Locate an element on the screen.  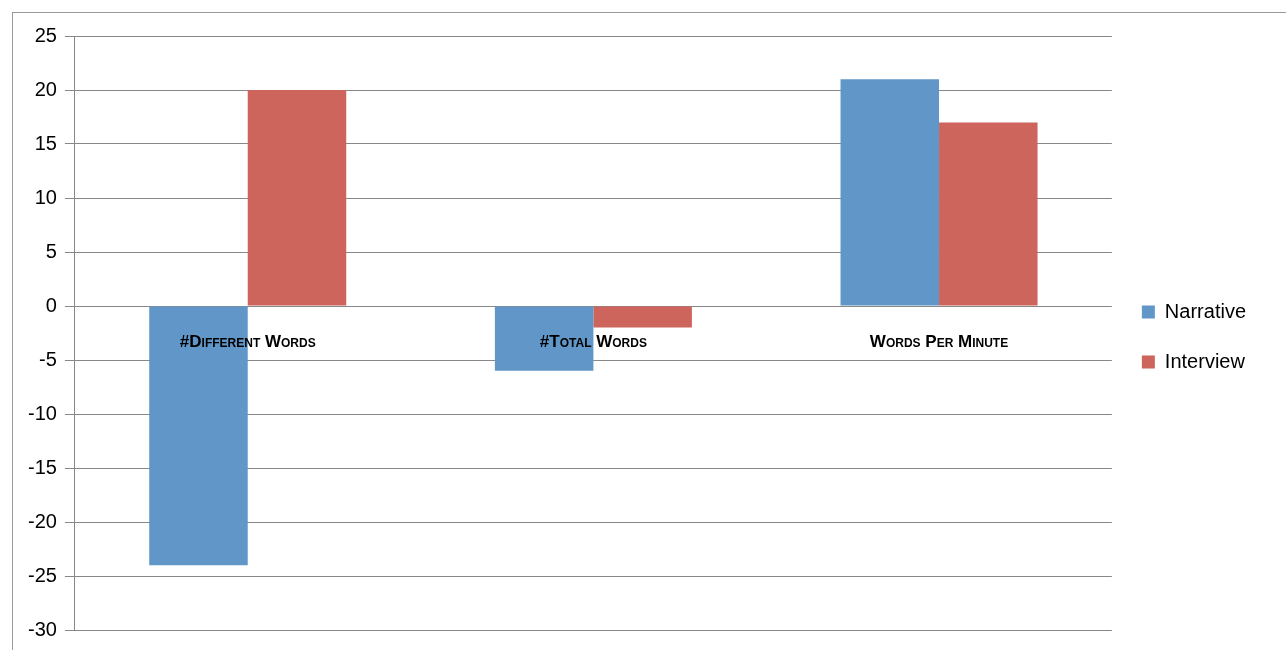
y-tick-label: -5 is located at coordinates (48, 358).